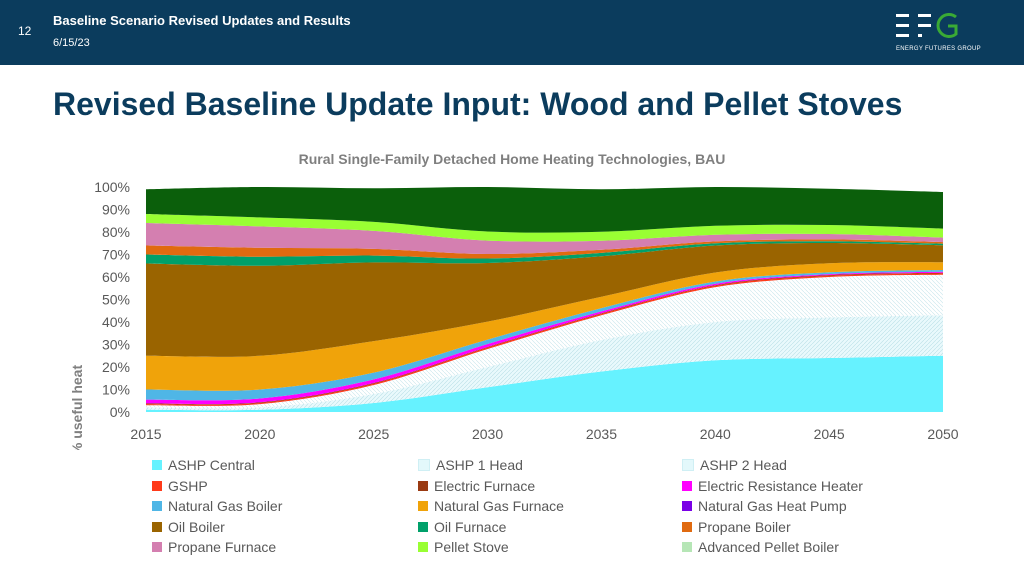 Image resolution: width=1024 pixels, height=576 pixels. What do you see at coordinates (829, 434) in the screenshot?
I see `x-tick-label: 2045` at bounding box center [829, 434].